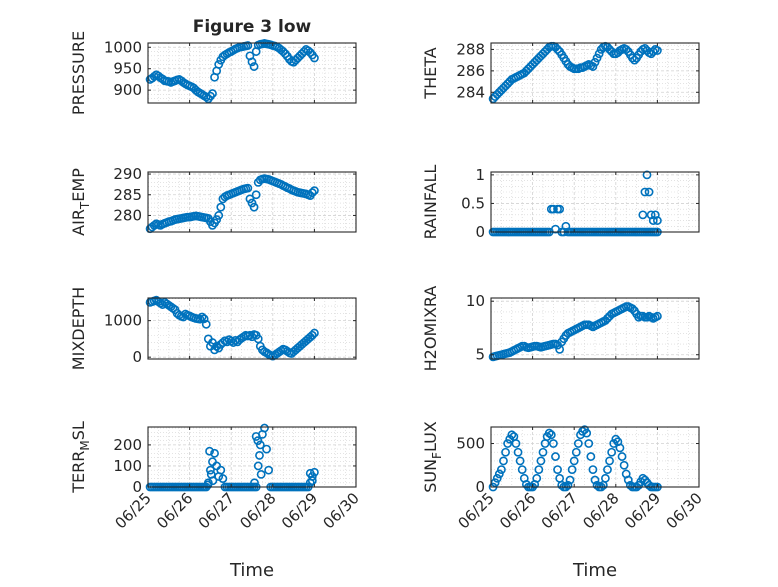 This screenshot has width=778, height=587. I want to click on x-axis-label-left: Time, so click(251, 570).